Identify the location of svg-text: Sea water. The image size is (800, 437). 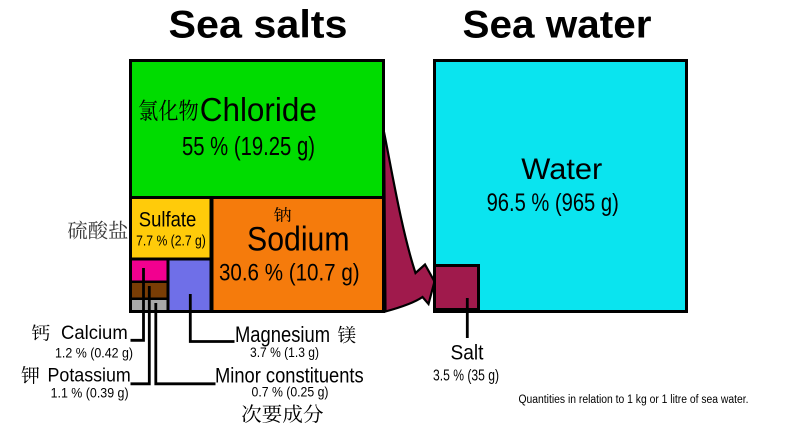
(557, 25).